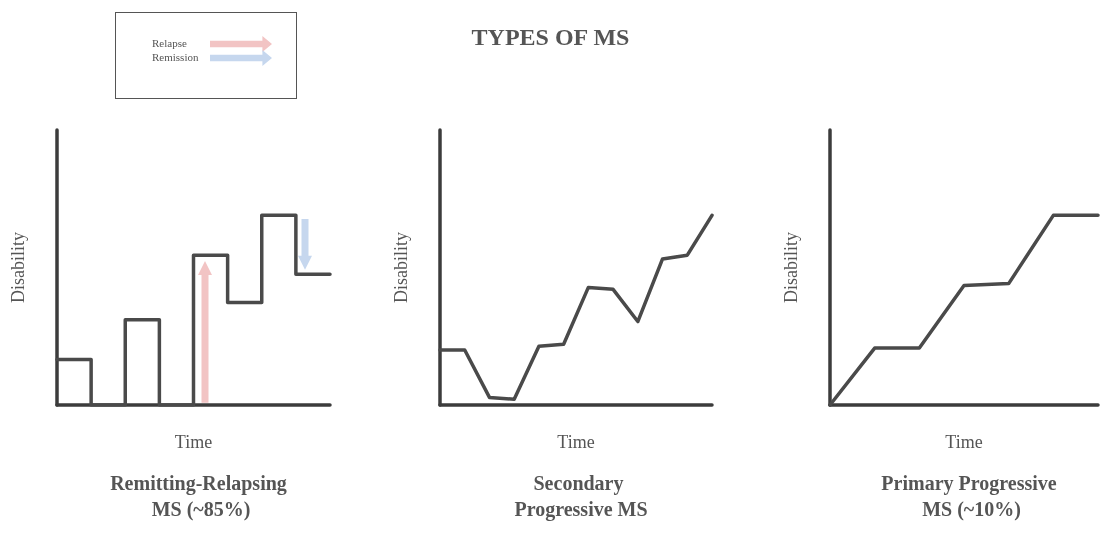 Image resolution: width=1101 pixels, height=550 pixels. I want to click on text: Relapse, so click(169, 43).